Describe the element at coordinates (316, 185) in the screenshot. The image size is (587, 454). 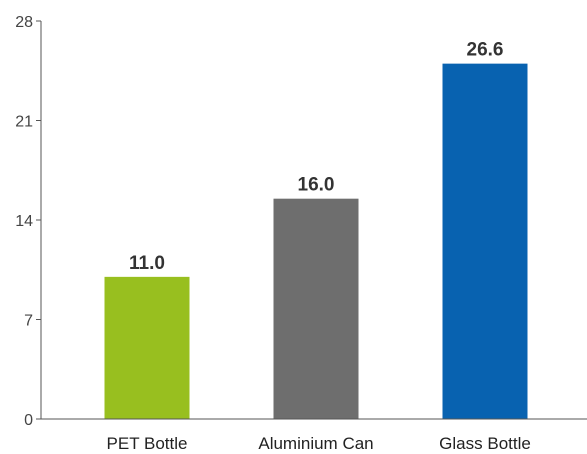
I see `bar-value-label-1: 16.0` at that location.